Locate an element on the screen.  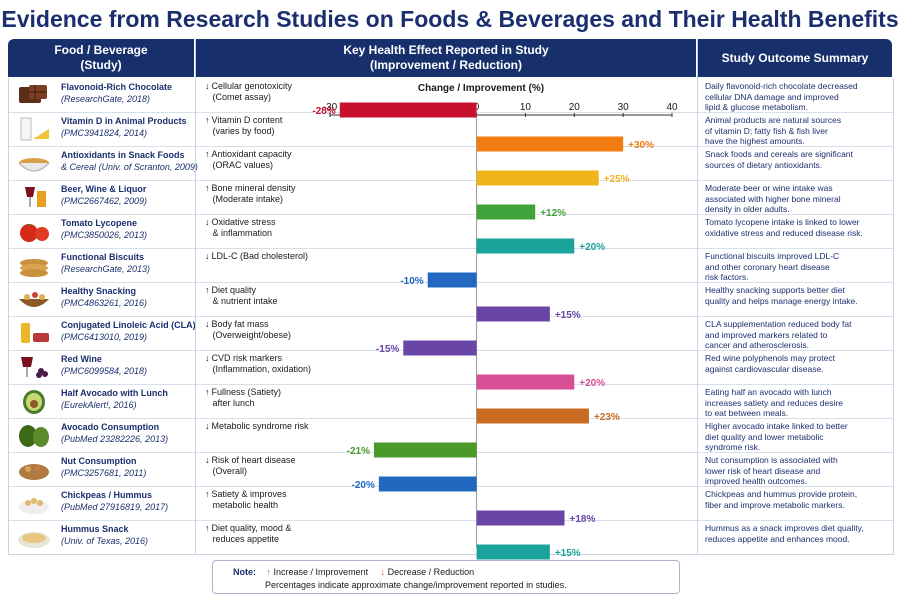
summary-line: Functional biscuits improved LDL-C is located at coordinates (772, 256).